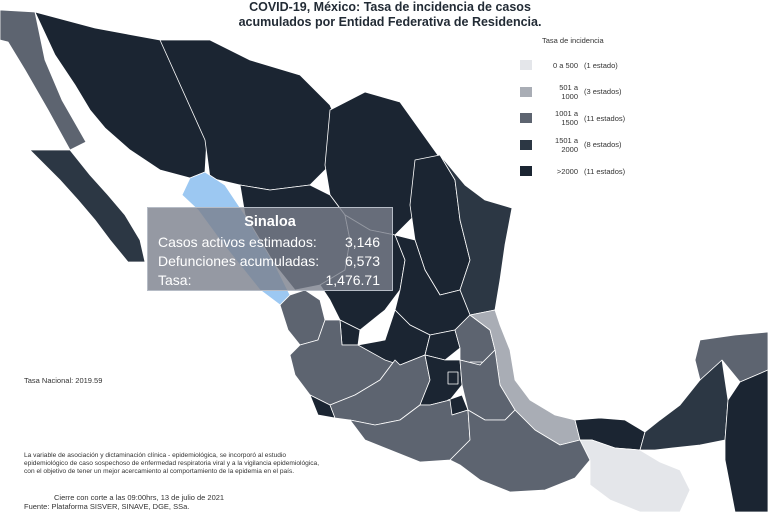 This screenshot has width=768, height=512. Describe the element at coordinates (239, 261) in the screenshot. I see `tooltip-label: Defunciones acumuladas:` at that location.